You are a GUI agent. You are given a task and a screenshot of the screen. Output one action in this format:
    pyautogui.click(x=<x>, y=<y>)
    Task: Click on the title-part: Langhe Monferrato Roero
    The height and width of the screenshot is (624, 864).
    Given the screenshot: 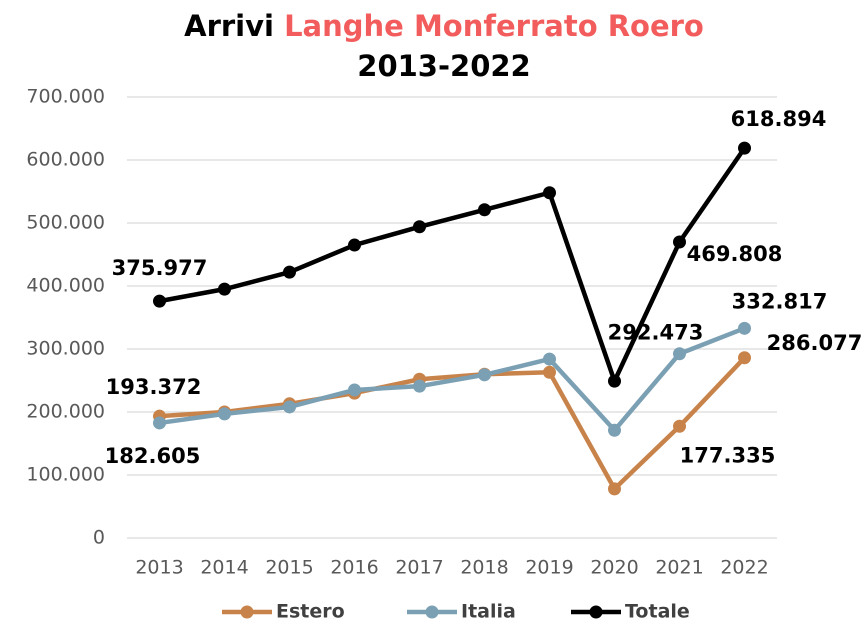 What is the action you would take?
    pyautogui.click(x=494, y=26)
    